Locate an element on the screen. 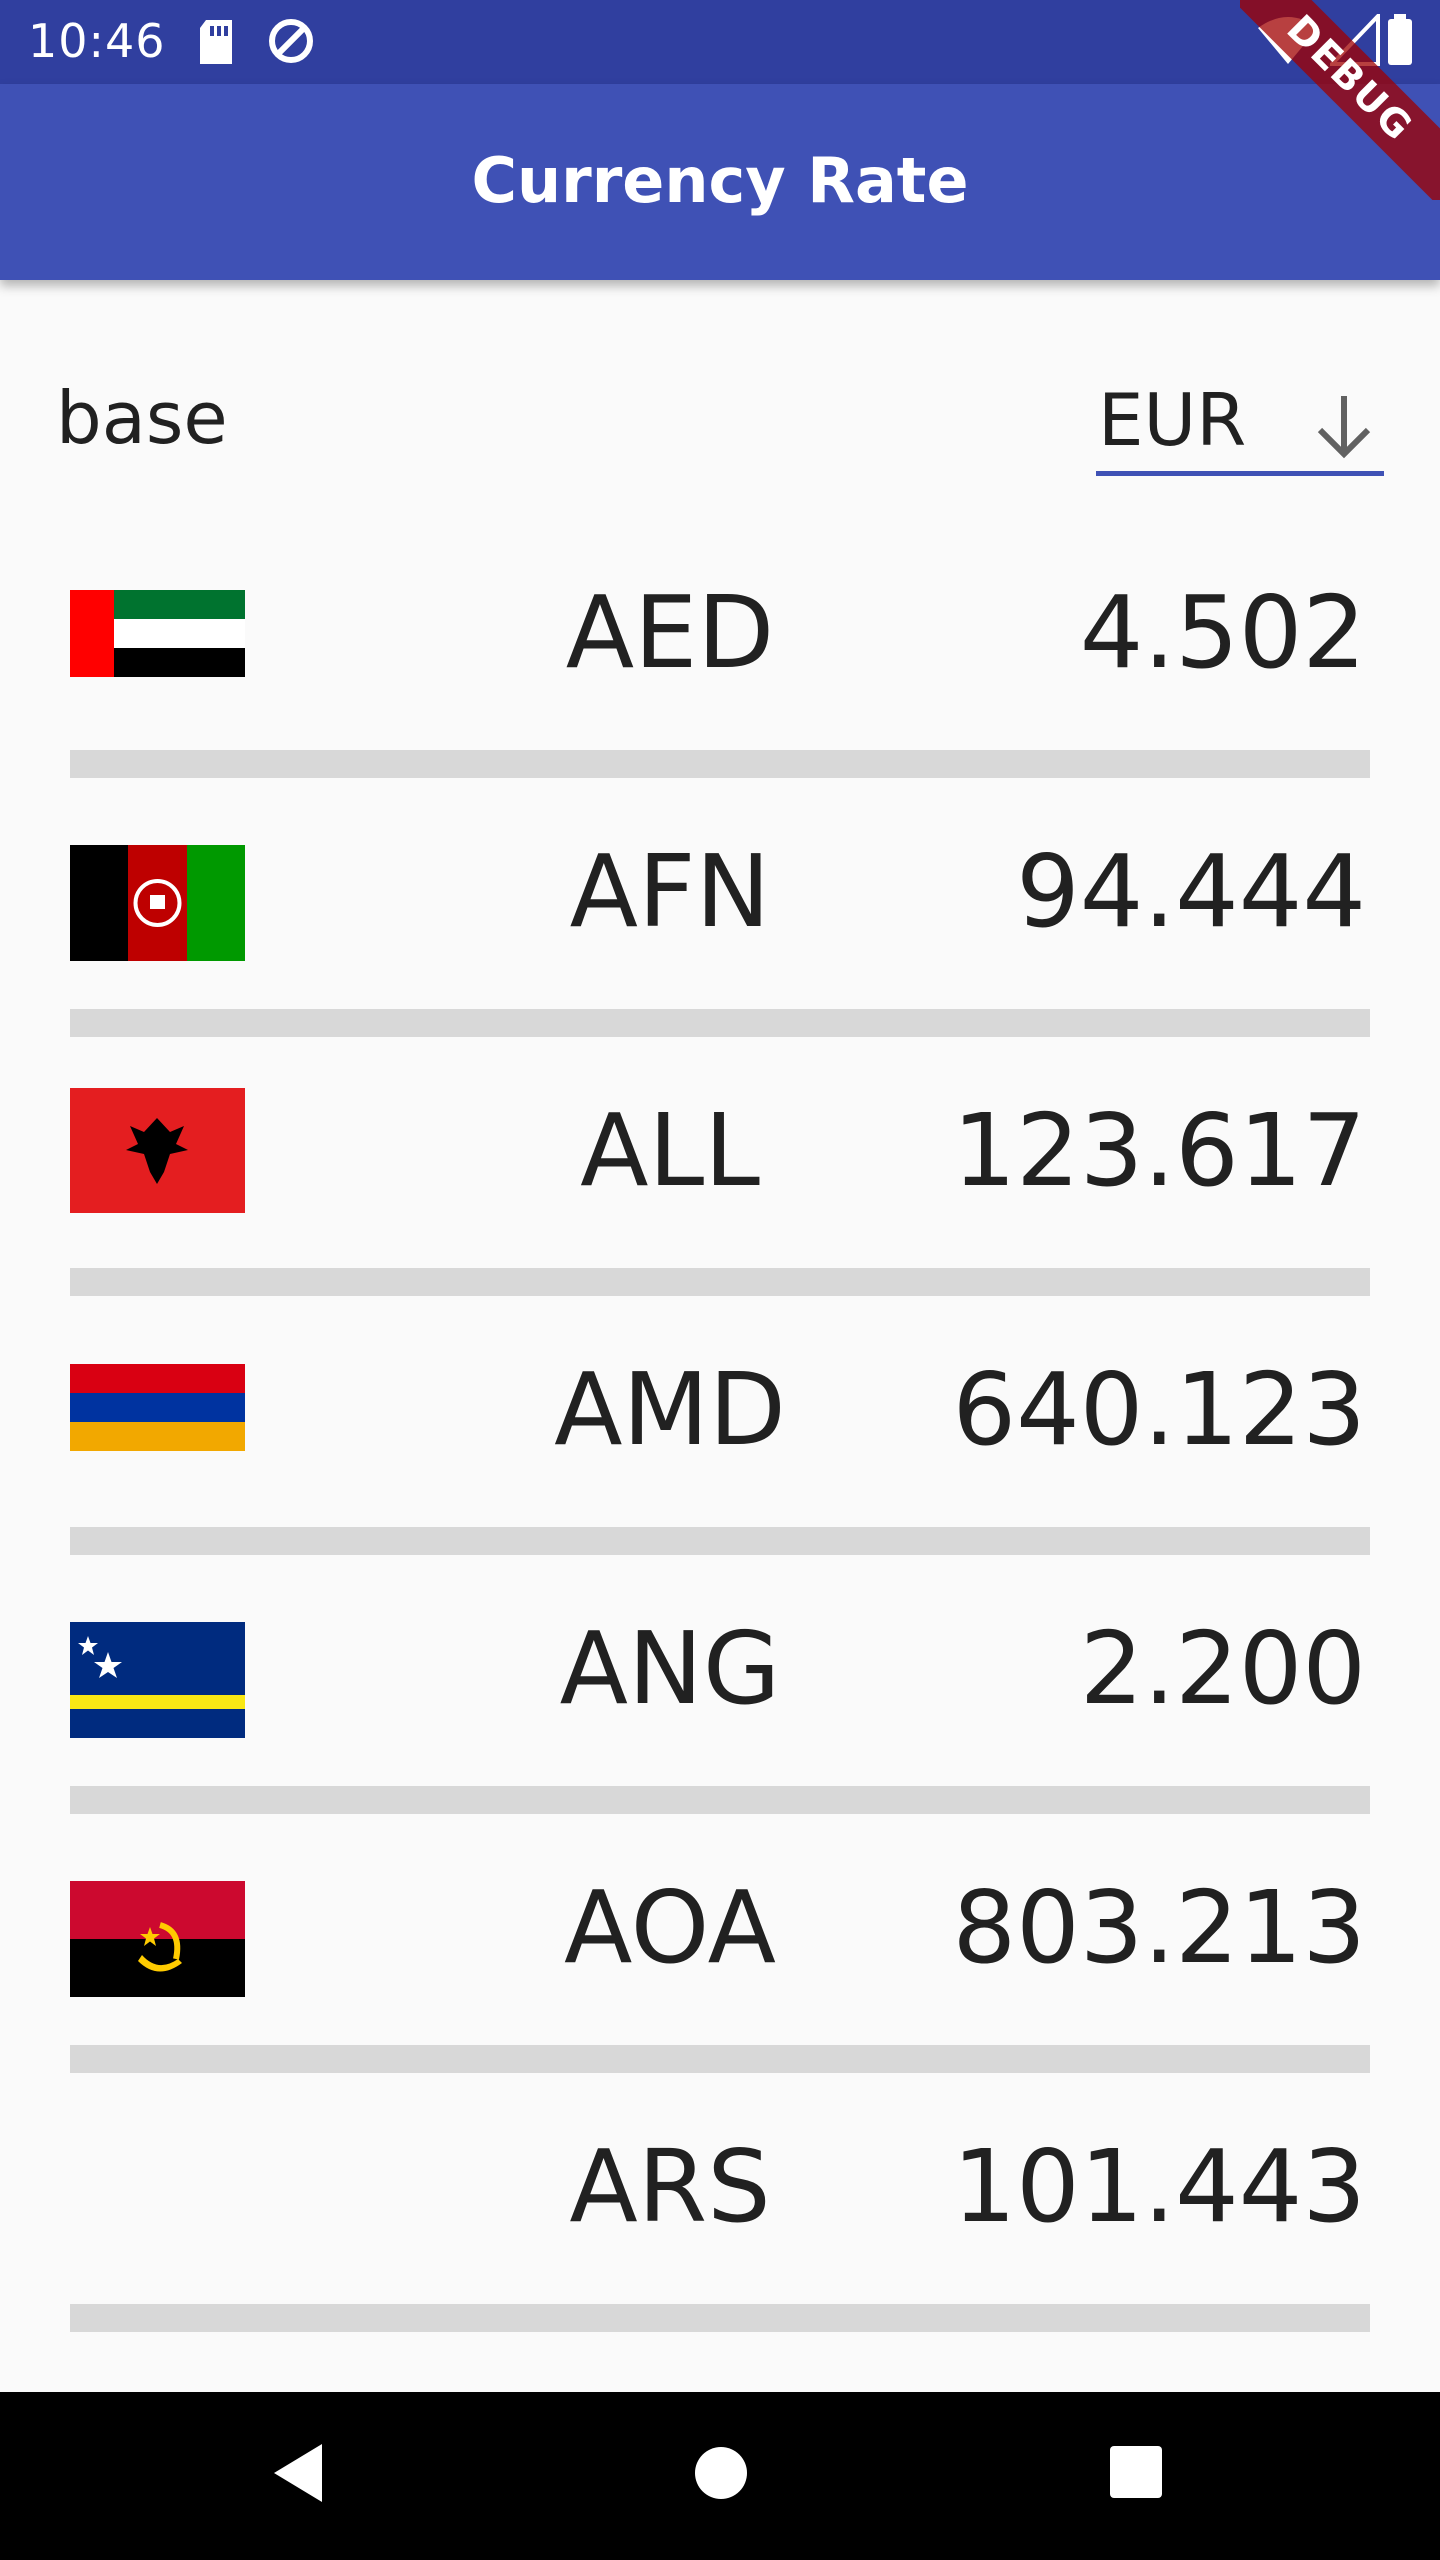 The width and height of the screenshot is (1440, 2560). list-item: ANG 2.200 is located at coordinates (720, 1705).